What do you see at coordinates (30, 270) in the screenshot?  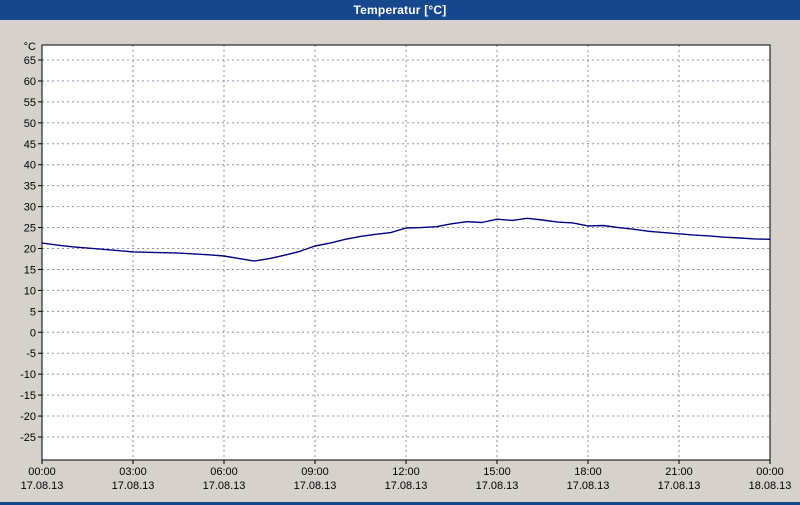 I see `y-tick-label: 15` at bounding box center [30, 270].